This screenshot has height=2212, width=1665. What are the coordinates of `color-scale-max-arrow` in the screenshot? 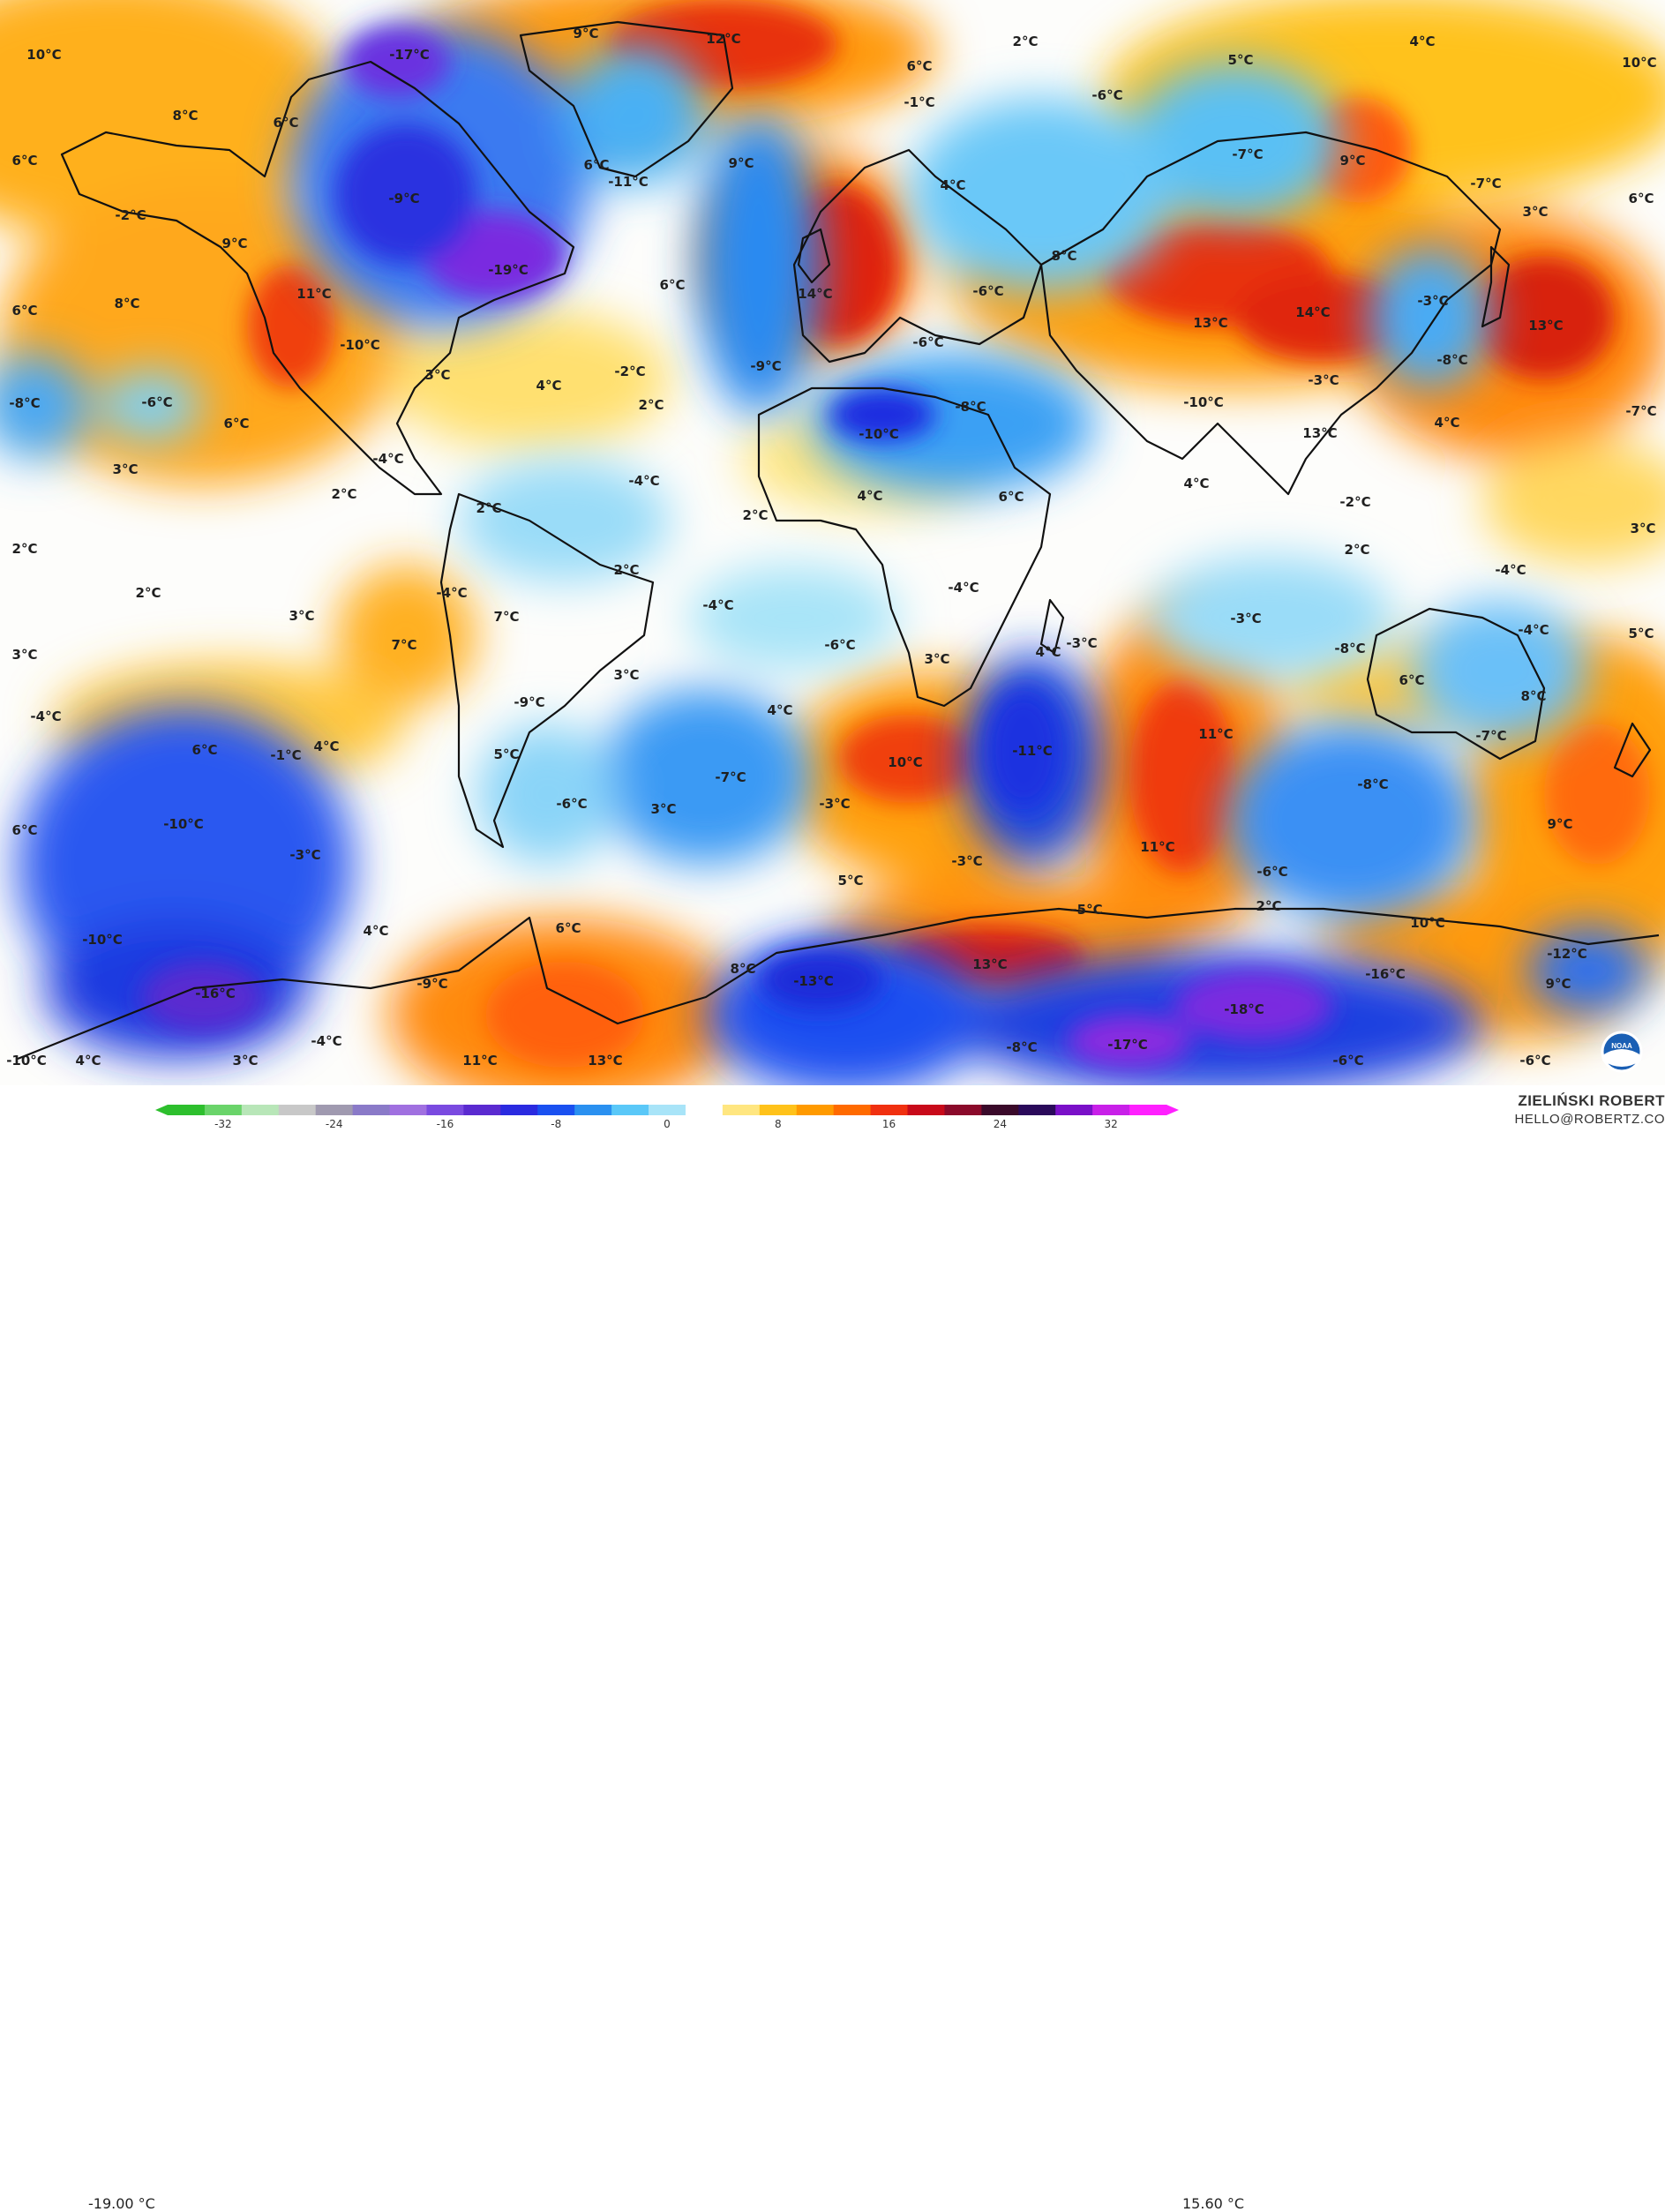 It's located at (1172, 1110).